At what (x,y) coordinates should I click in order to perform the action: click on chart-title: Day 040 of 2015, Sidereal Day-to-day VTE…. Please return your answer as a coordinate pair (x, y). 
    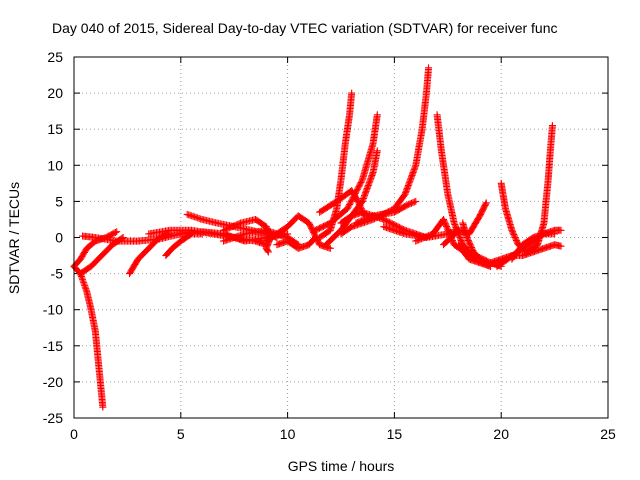
    Looking at the image, I should click on (305, 28).